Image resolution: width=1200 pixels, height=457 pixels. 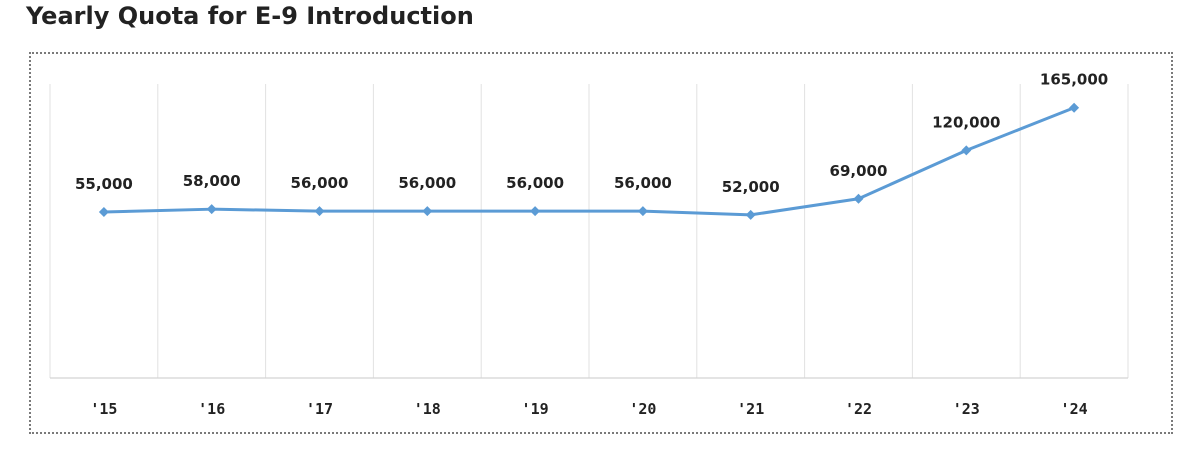 I want to click on data-label: 52,000, so click(x=751, y=187).